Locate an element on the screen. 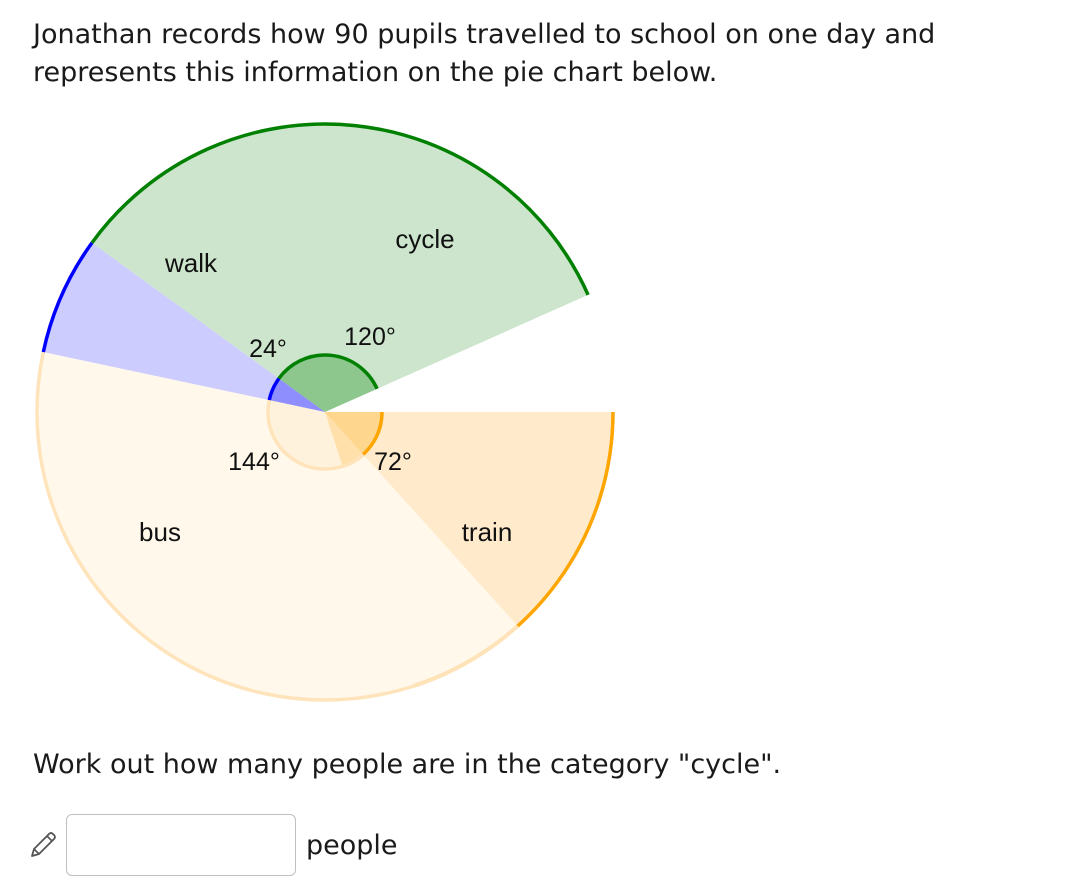 Image resolution: width=1074 pixels, height=882 pixels. slice-label-walk: walk is located at coordinates (191, 263).